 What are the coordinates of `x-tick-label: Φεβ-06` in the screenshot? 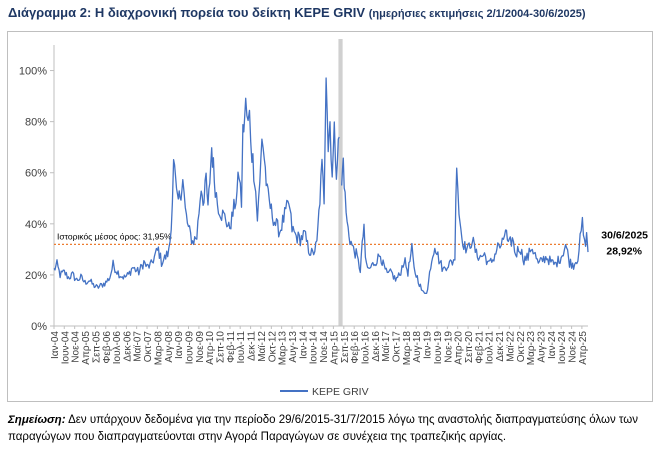 It's located at (107, 347).